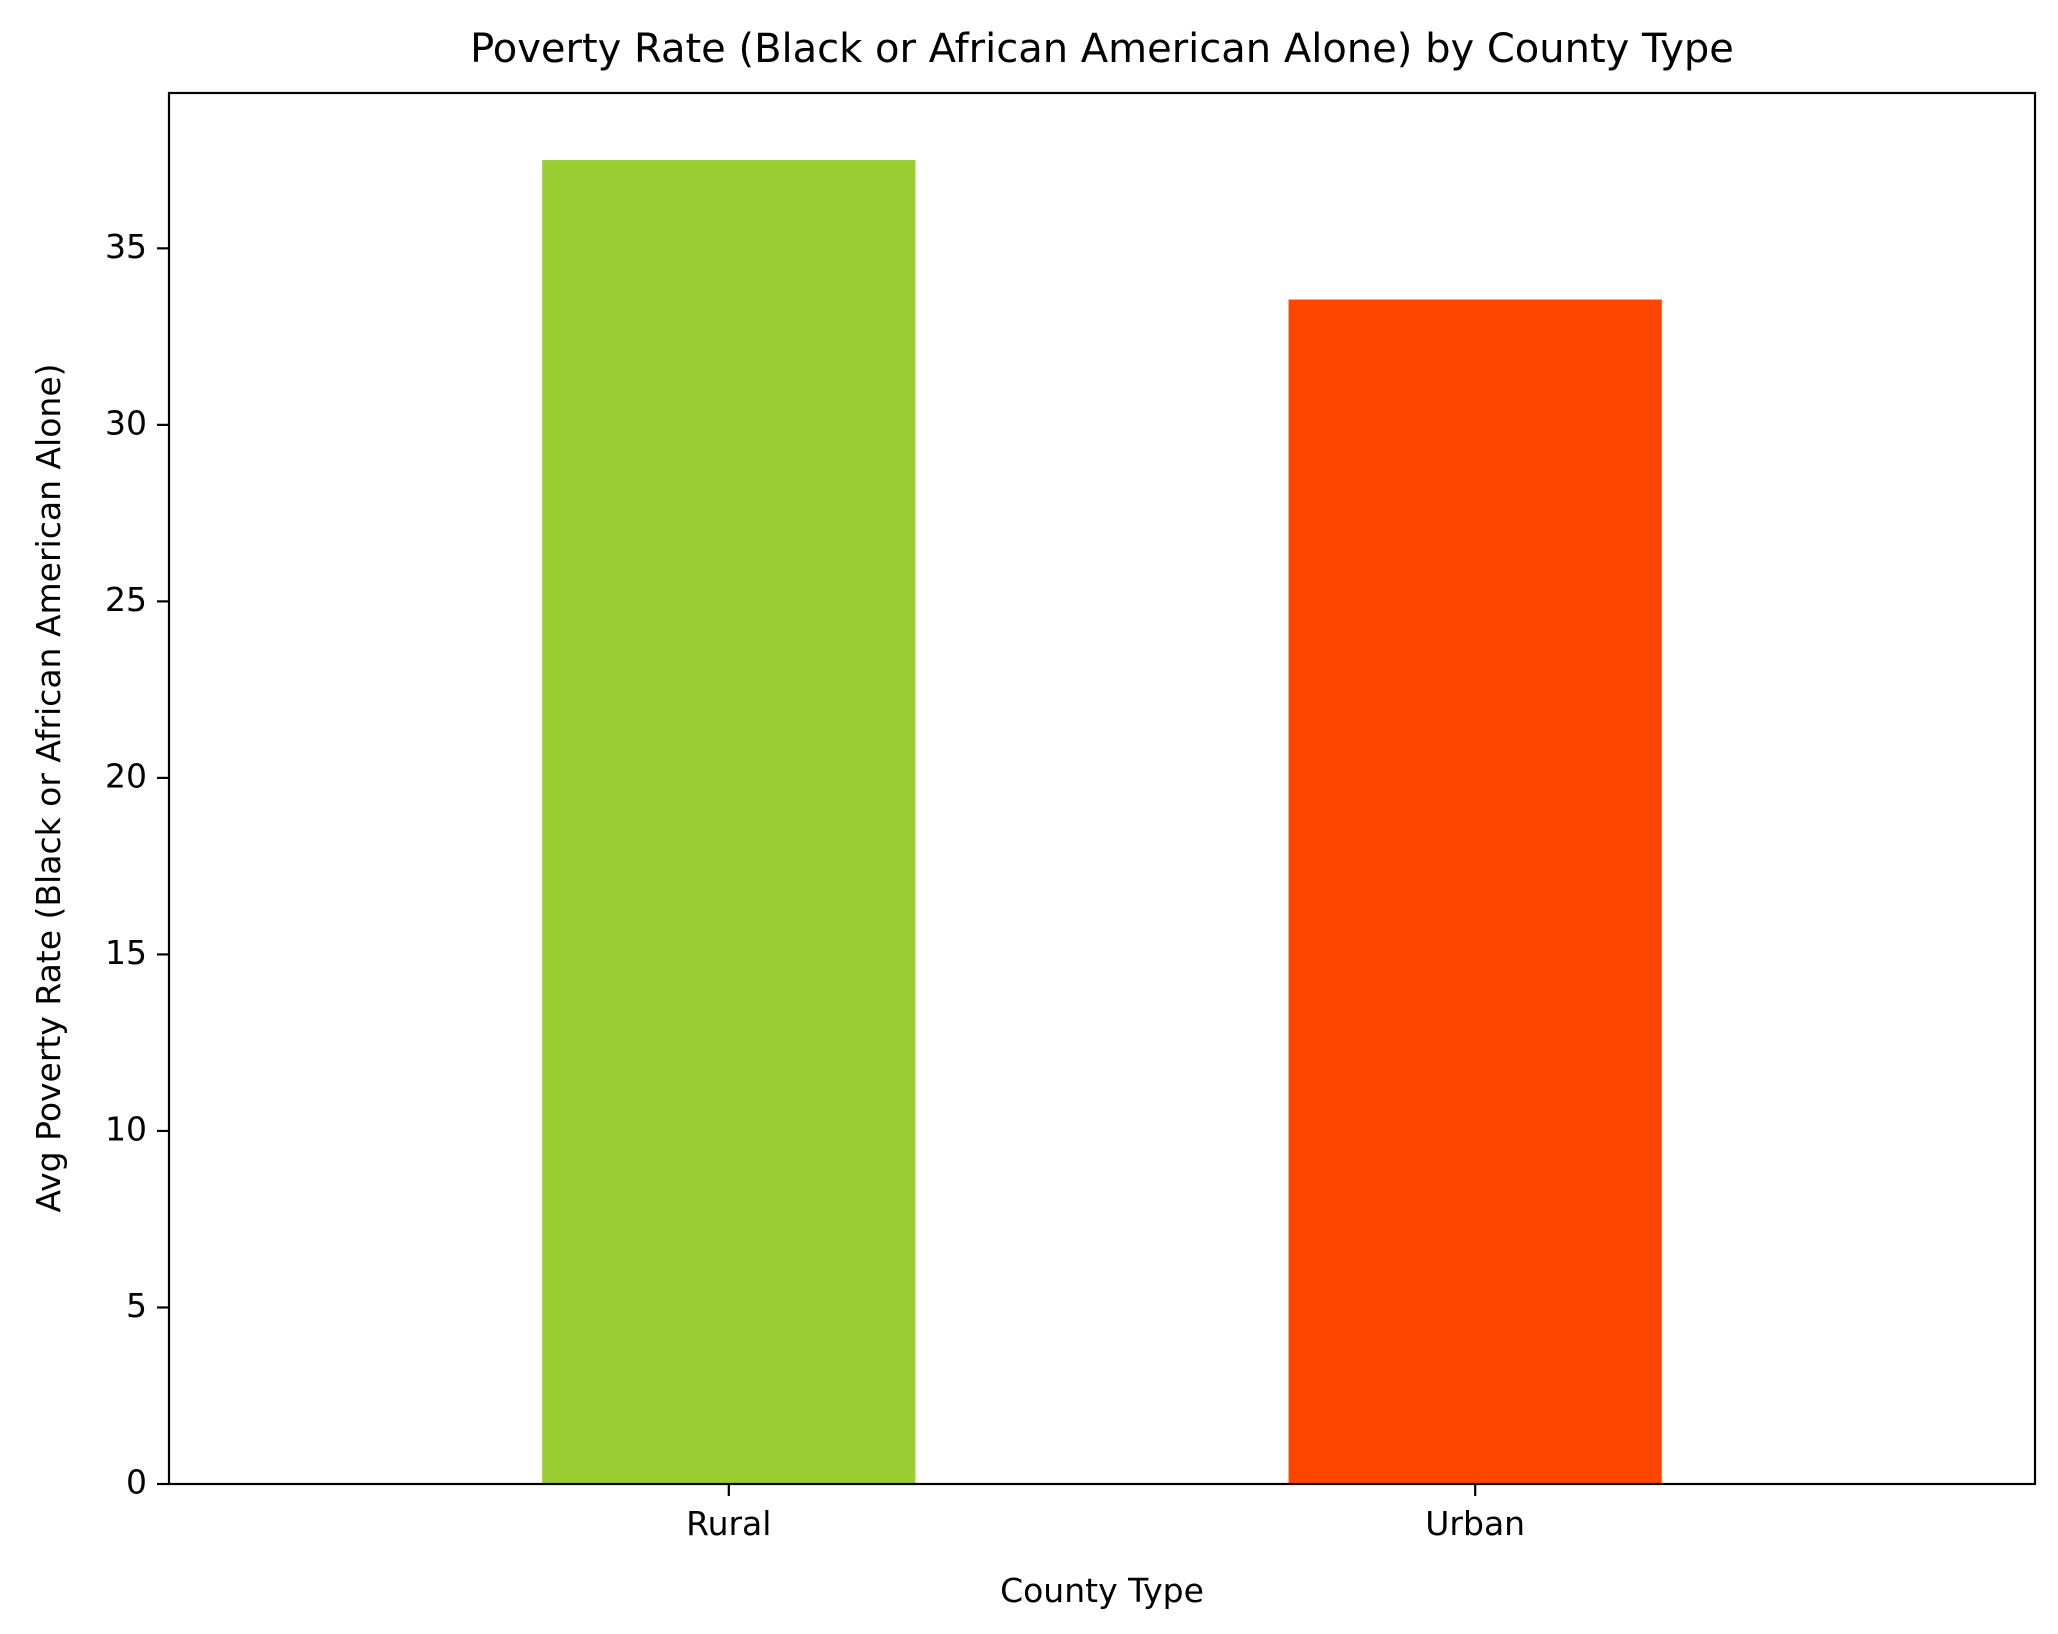 This screenshot has height=1634, width=2058. Describe the element at coordinates (1475, 891) in the screenshot. I see `bar-urban` at that location.